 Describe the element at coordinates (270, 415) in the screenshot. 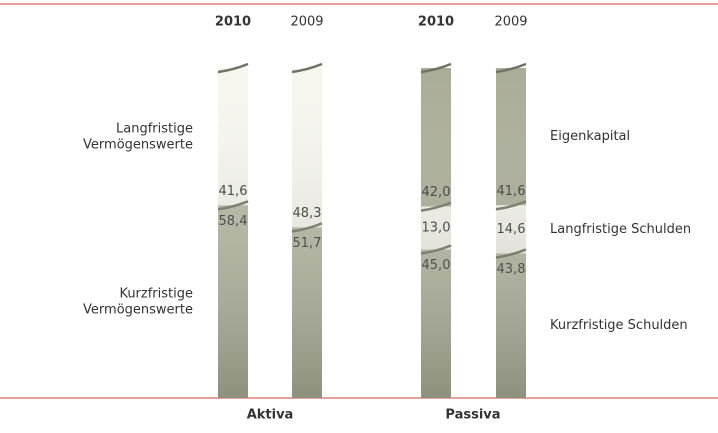

I see `group-label: Aktiva` at that location.